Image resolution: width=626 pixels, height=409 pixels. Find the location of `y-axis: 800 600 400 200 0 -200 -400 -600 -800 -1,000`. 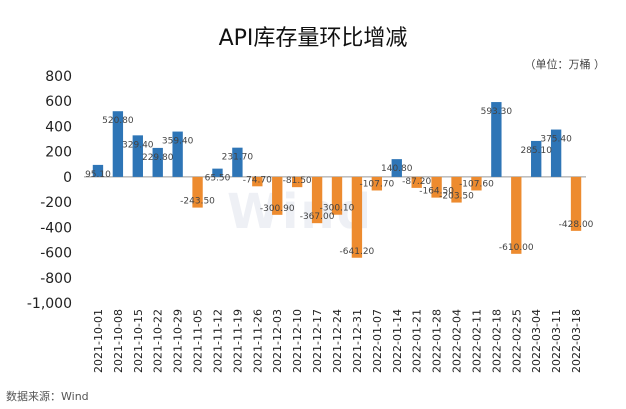

y-axis: 800 600 400 200 0 -200 -400 -600 -800 -1,000 is located at coordinates (49, 190).